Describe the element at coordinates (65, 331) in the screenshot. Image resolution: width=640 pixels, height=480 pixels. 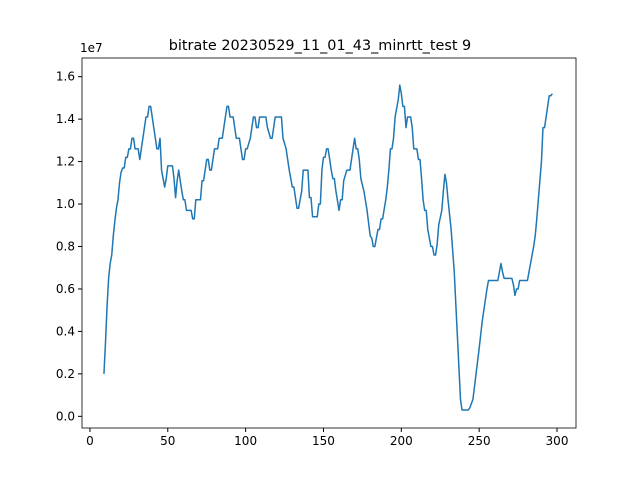
I see `y-tick-label: 0.4` at that location.